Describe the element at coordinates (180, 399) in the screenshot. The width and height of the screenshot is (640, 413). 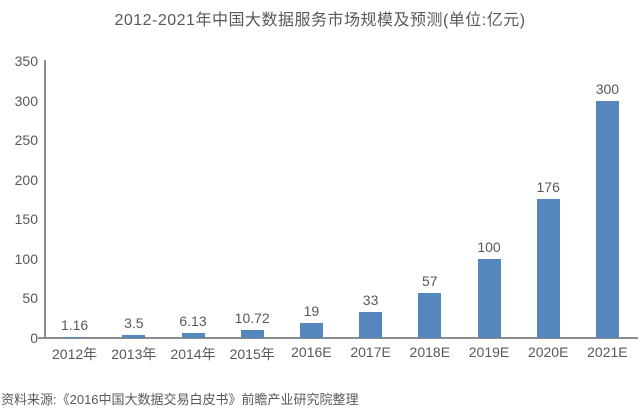
I see `source-note: 资料来源:《2016中国大数据交易白皮书》前瞻产业研究院整理` at that location.